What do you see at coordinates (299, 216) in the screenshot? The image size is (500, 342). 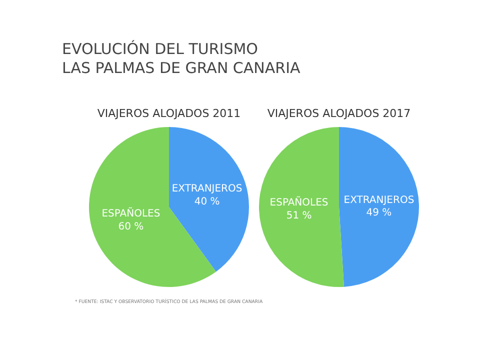 I see `data-label: 51 %` at bounding box center [299, 216].